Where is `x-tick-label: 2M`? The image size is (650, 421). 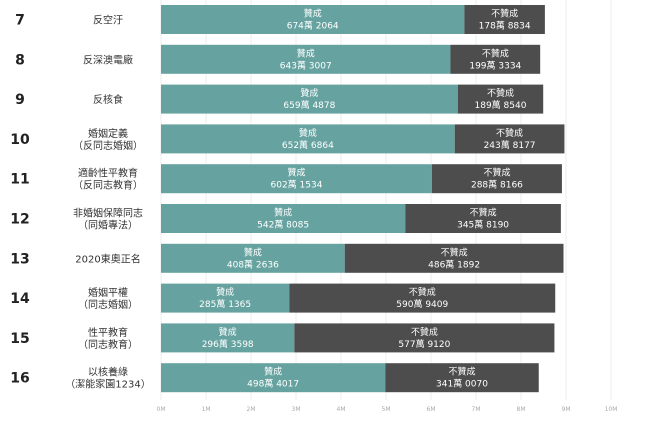 x-tick-label: 2M is located at coordinates (251, 409).